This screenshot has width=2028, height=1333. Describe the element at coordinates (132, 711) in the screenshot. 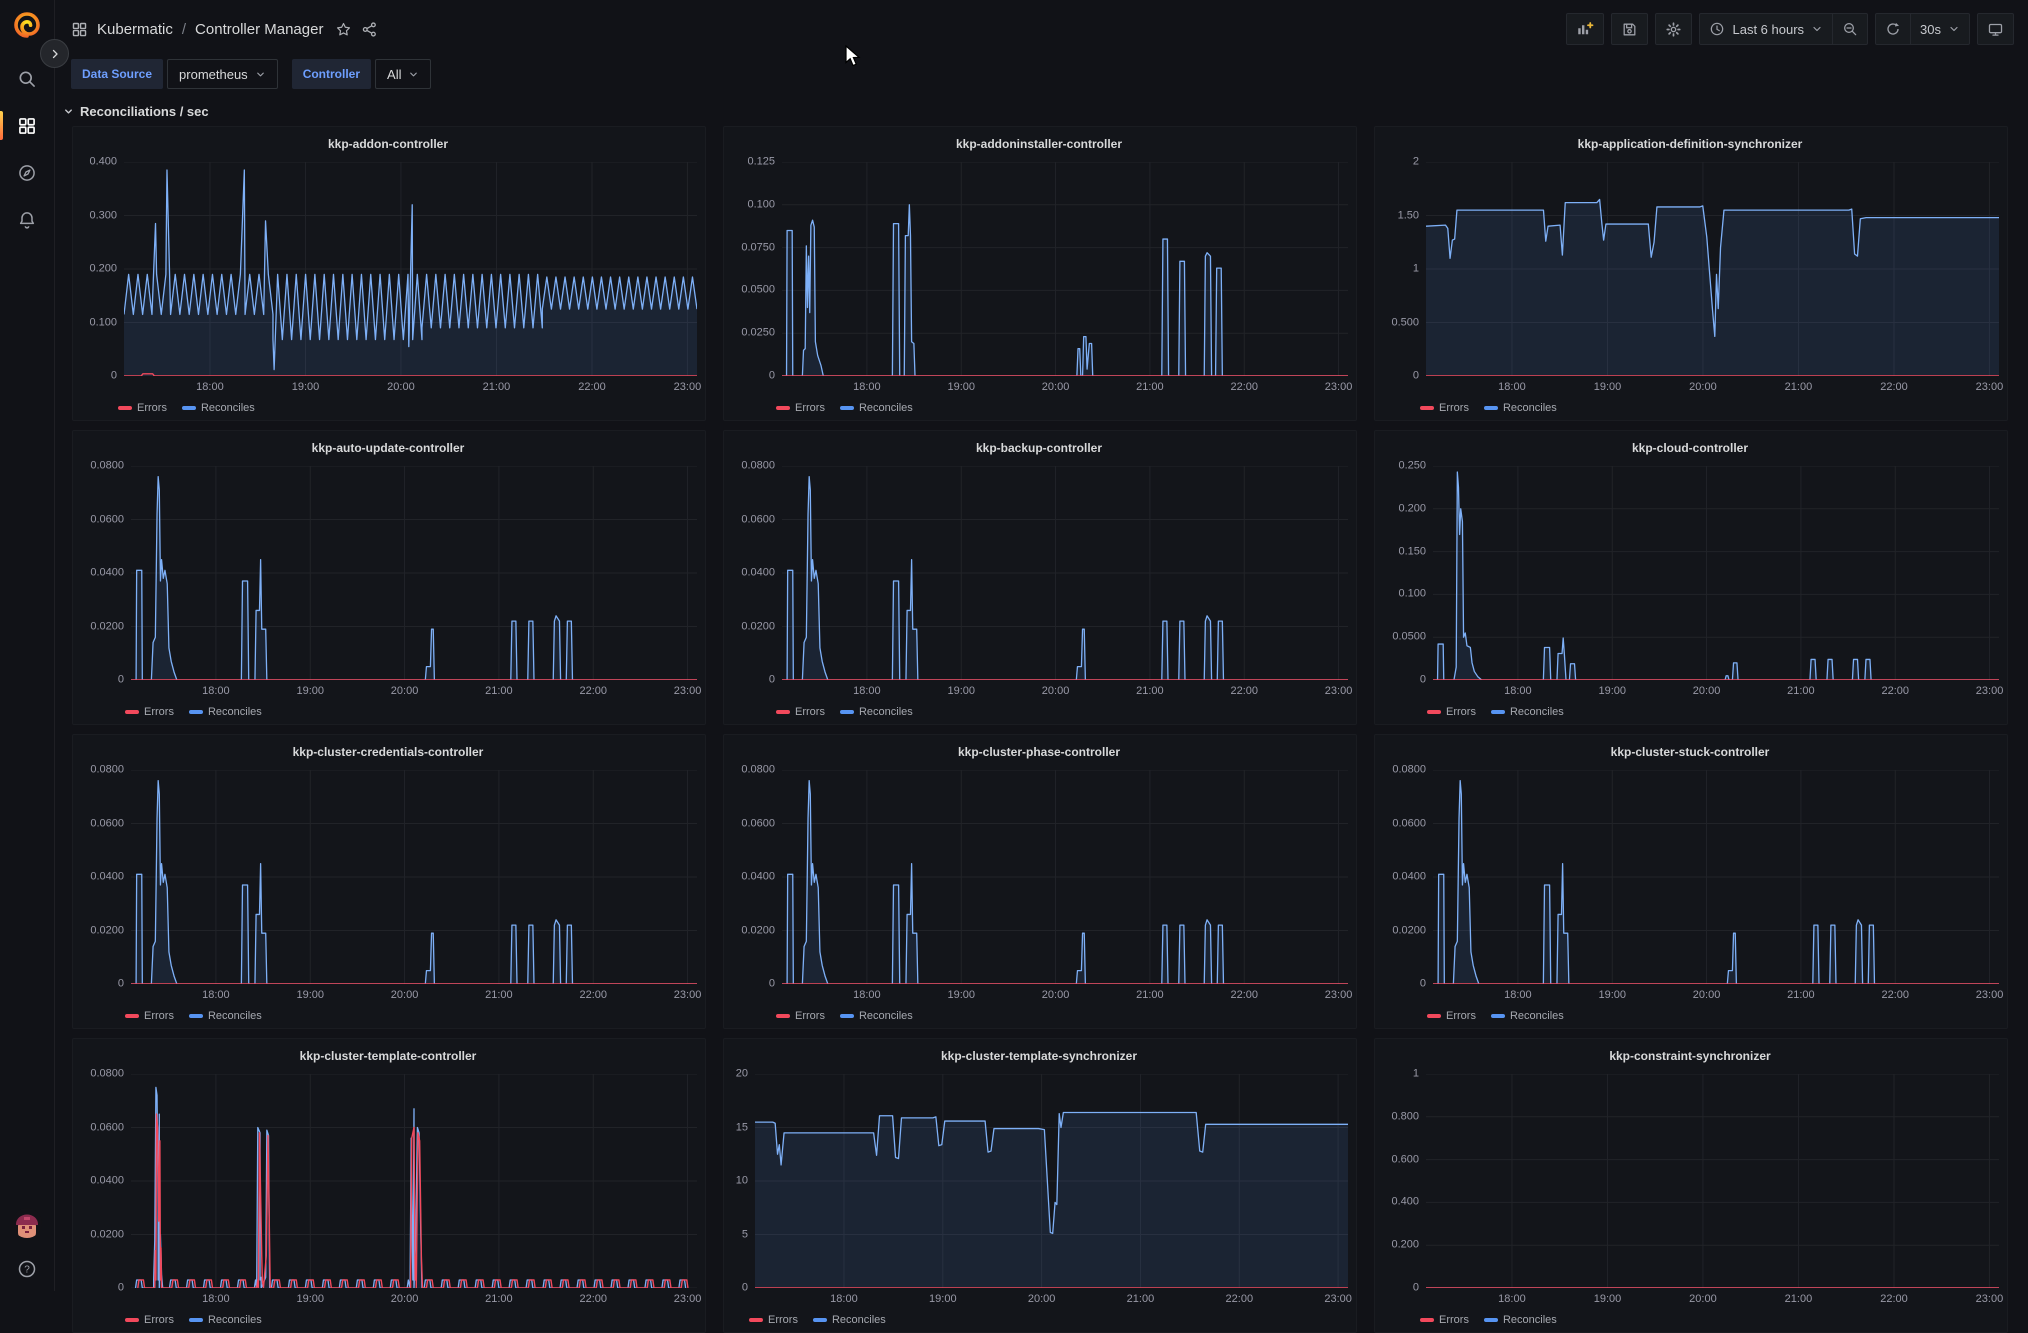

I see `errors-swatch` at that location.